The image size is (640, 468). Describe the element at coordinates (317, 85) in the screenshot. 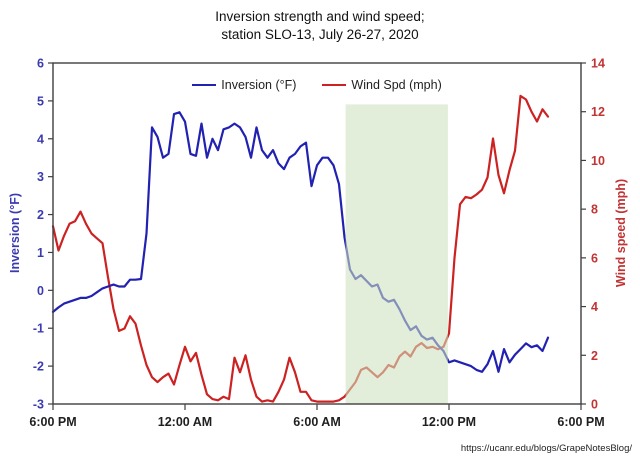

I see `chart-legend: Inversion (°F) Wind Spd (mph)` at that location.